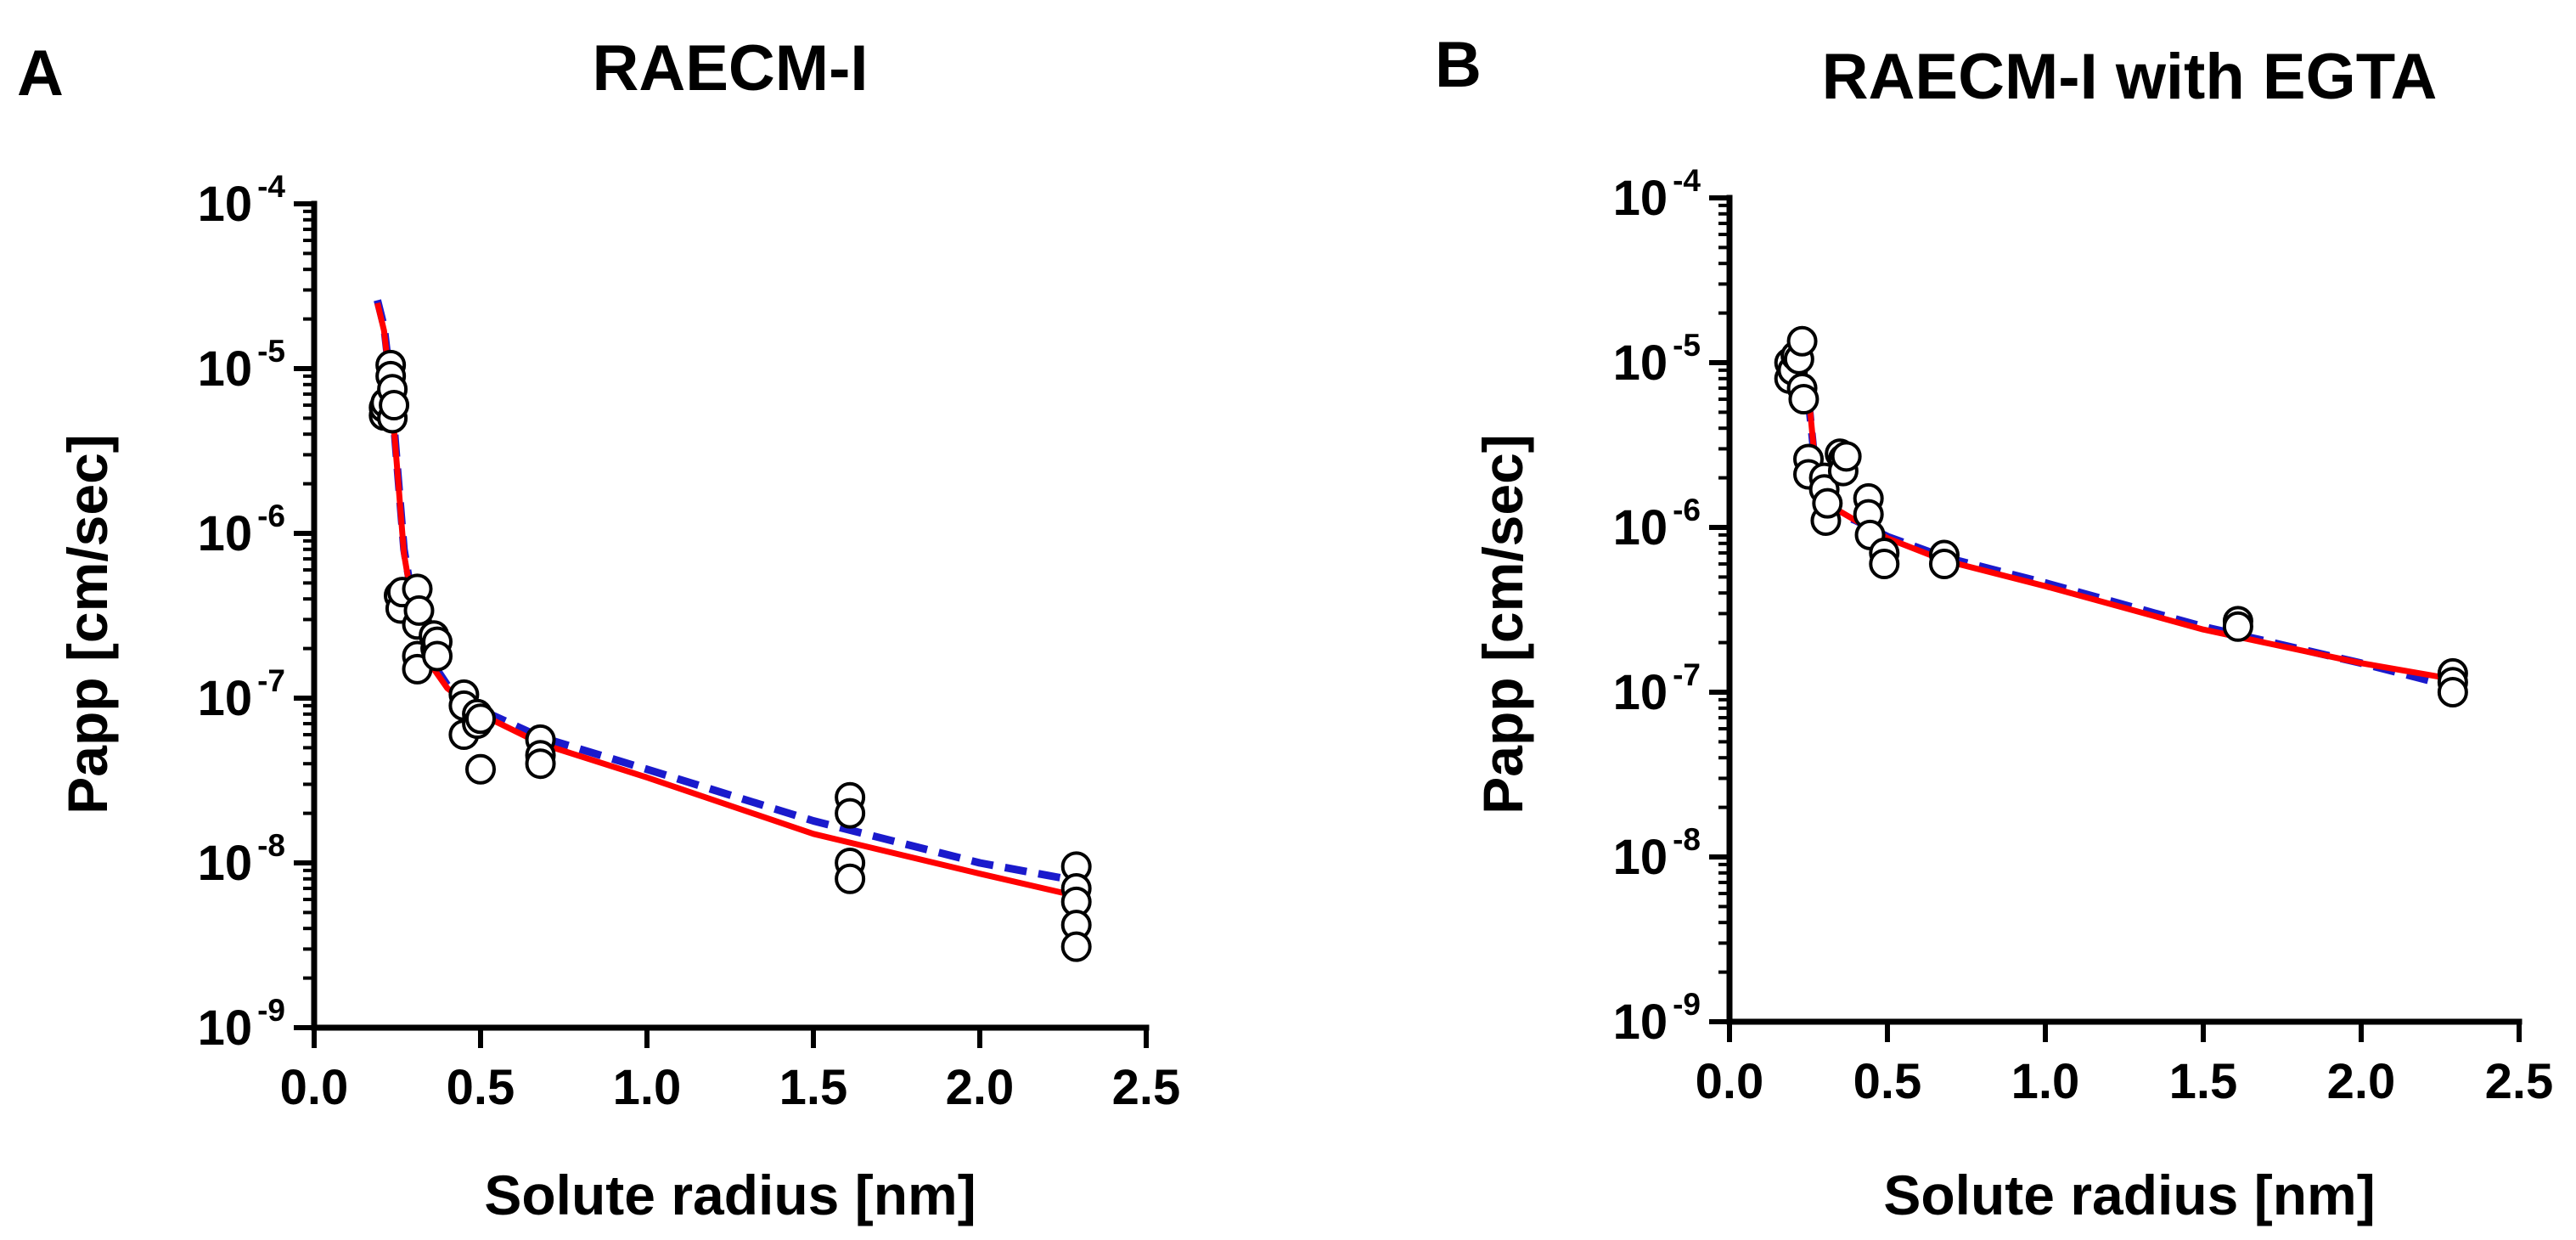 This screenshot has width=2576, height=1240. What do you see at coordinates (40, 73) in the screenshot?
I see `panel-a-letter: A` at bounding box center [40, 73].